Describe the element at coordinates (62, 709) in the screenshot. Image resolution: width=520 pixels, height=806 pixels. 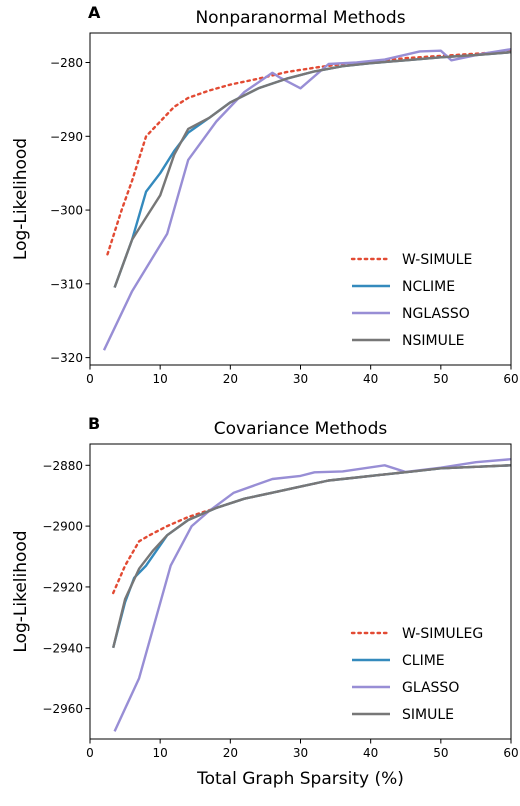
I see `y-tick-label: −2960` at that location.